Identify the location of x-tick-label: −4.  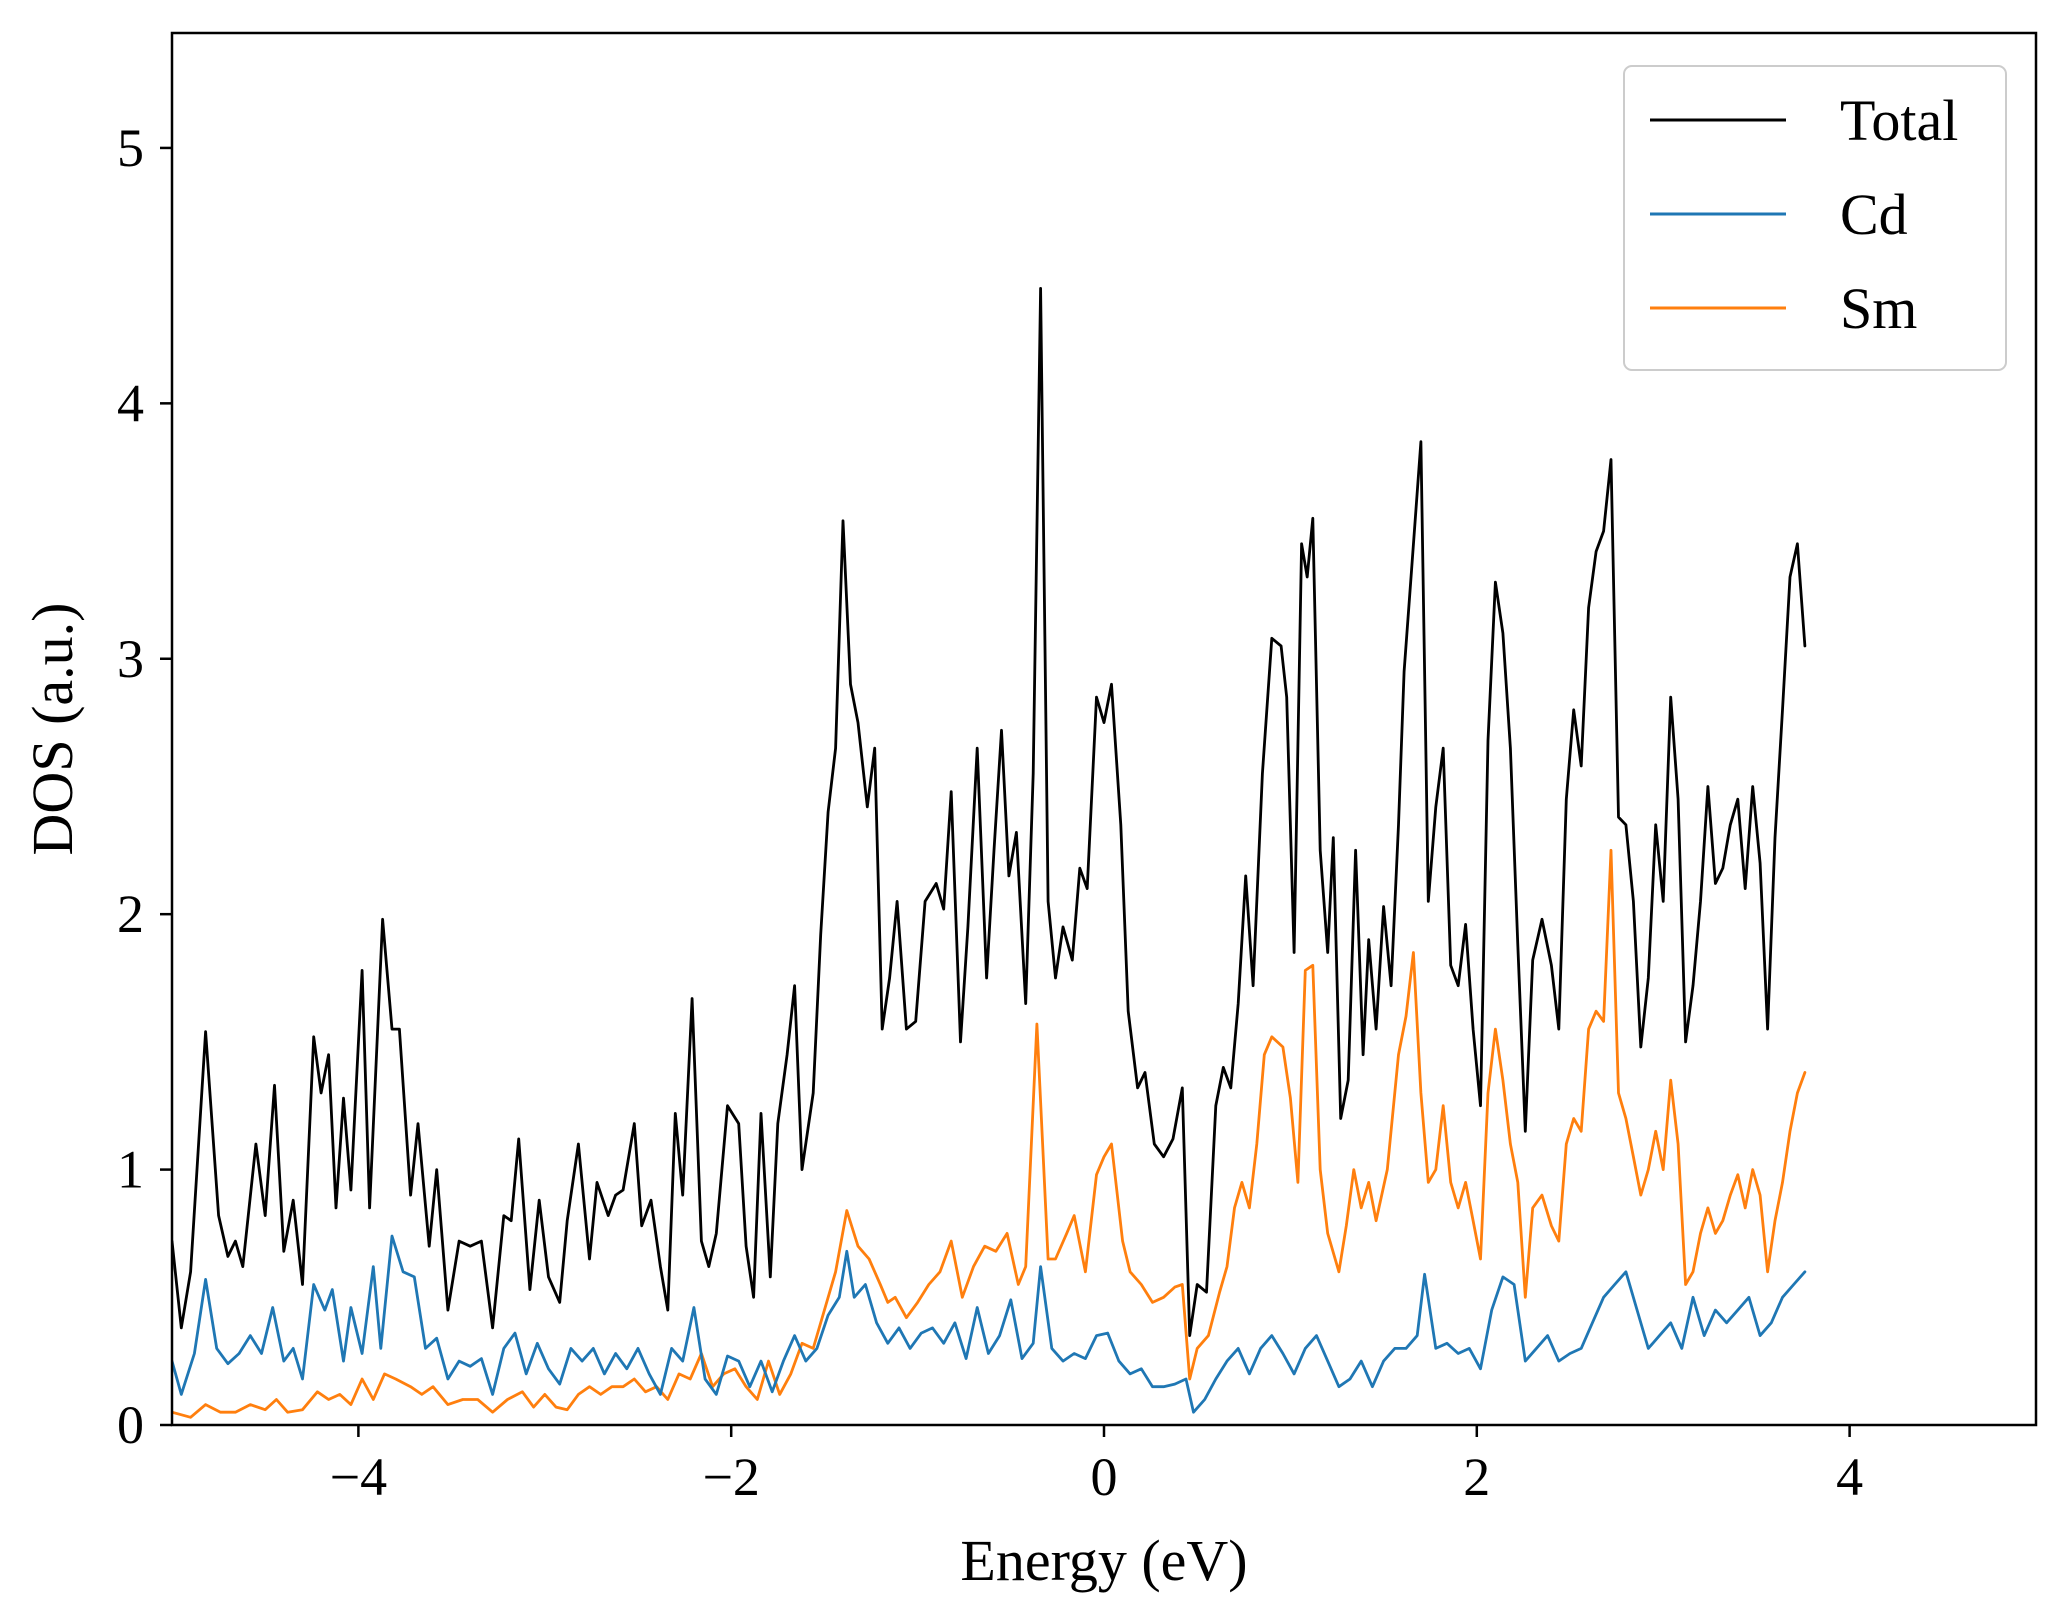
(358, 1477).